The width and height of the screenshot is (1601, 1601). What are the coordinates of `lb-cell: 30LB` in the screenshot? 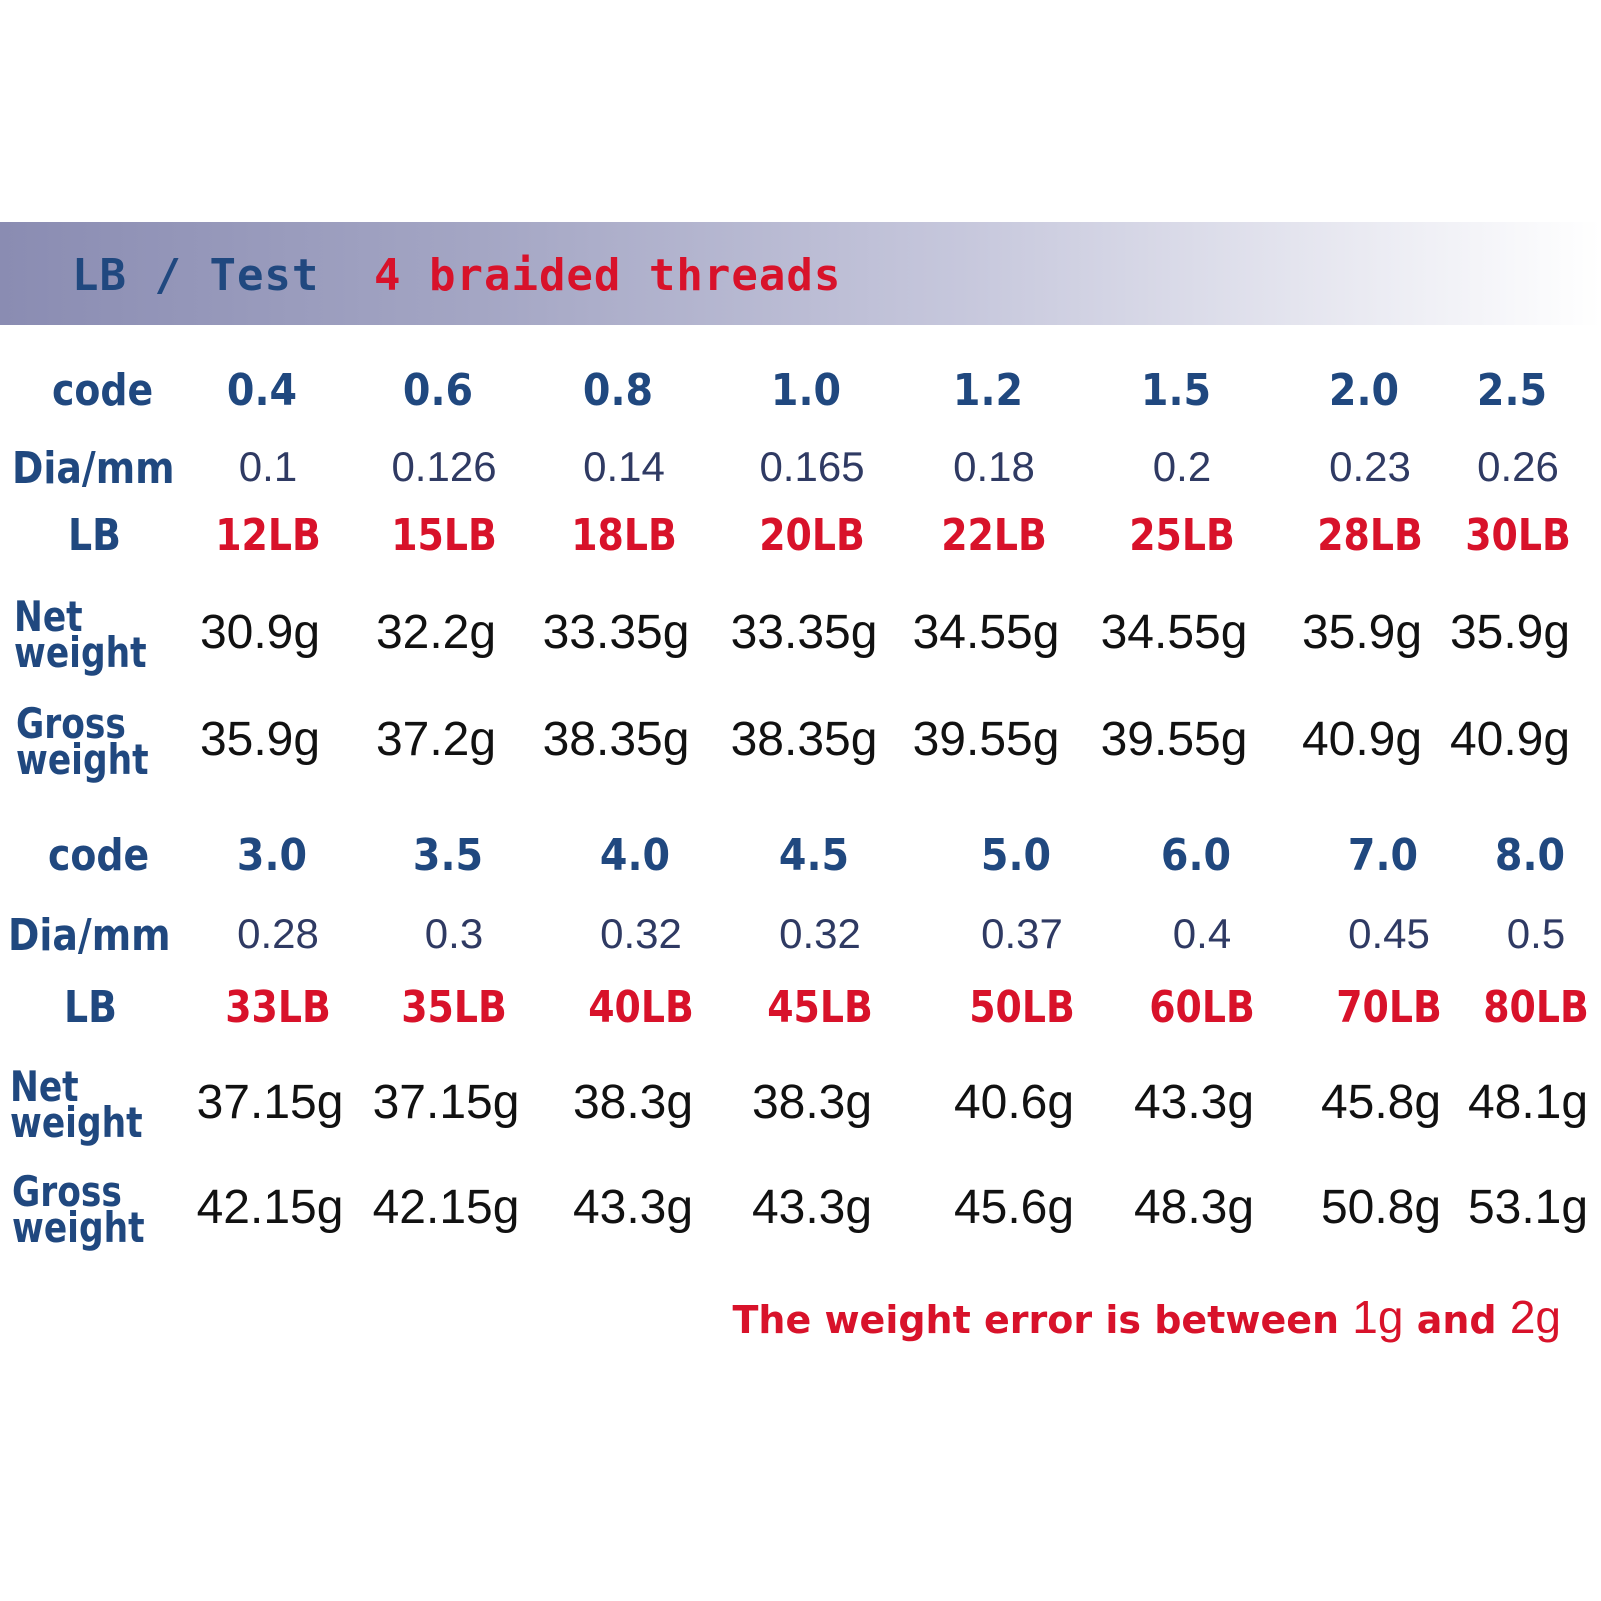 It's located at (1518, 535).